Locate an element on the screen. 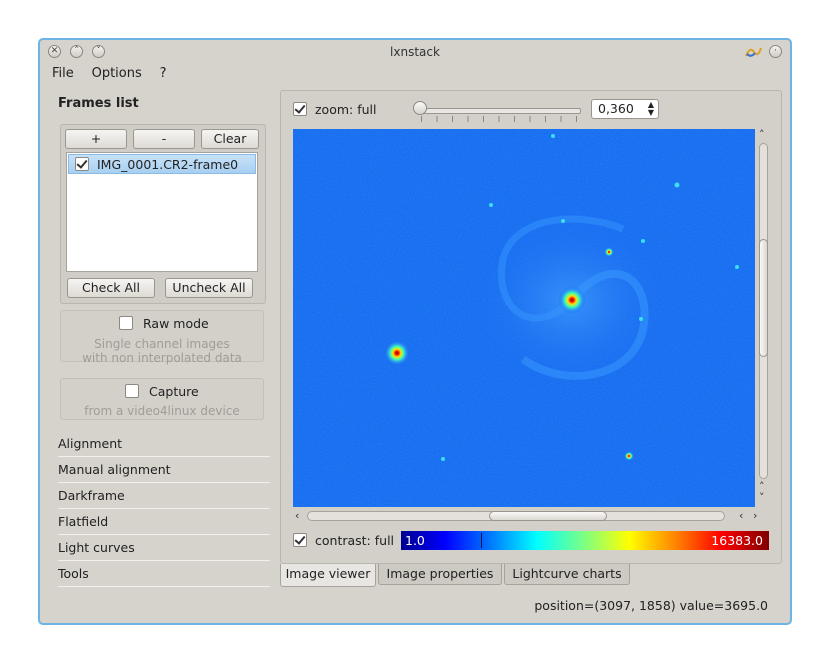  menu-options: Options is located at coordinates (116, 73).